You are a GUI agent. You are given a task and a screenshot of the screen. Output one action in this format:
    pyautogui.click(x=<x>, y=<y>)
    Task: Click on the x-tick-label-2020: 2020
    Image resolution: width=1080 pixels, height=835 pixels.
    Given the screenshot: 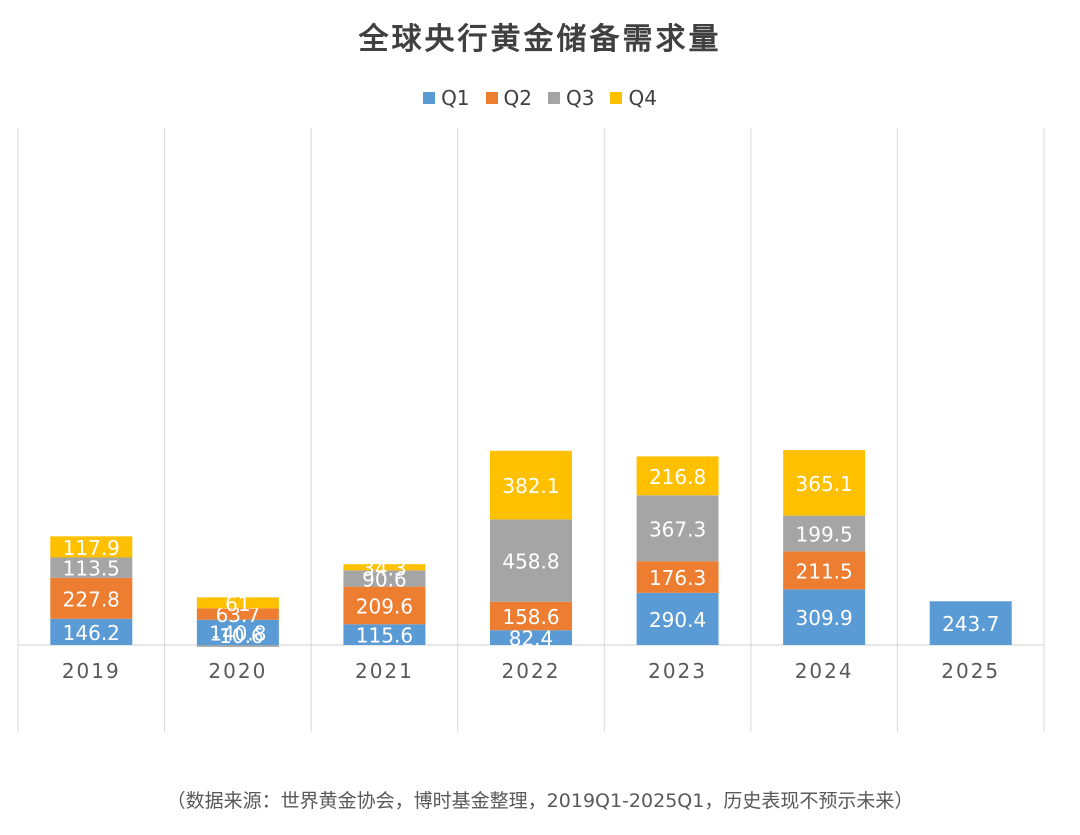 What is the action you would take?
    pyautogui.click(x=237, y=671)
    